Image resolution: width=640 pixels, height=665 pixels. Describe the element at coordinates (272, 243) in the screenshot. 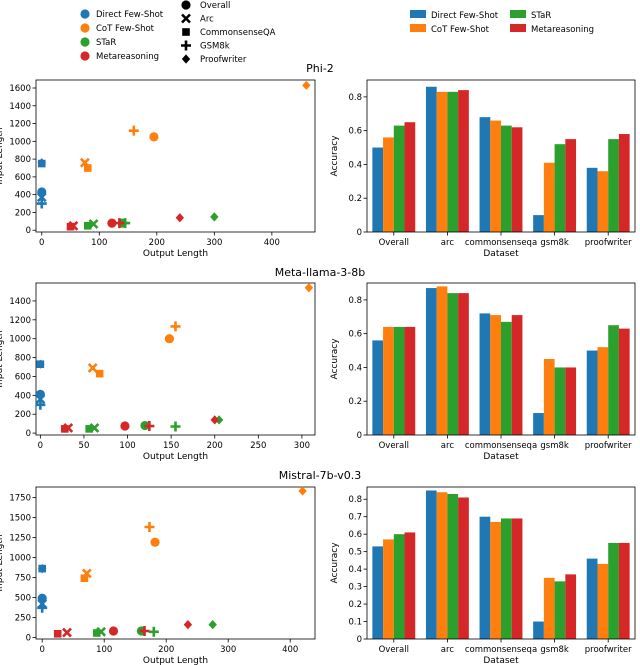

I see `x-tick-label: 400` at that location.